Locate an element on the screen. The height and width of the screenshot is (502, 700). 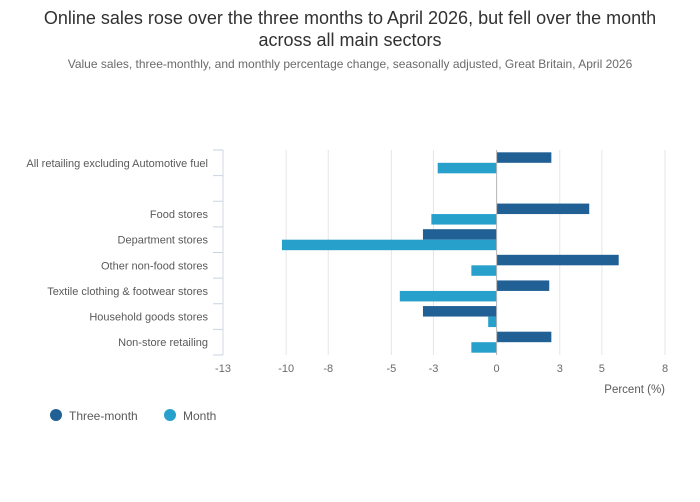
x-tick-label: -3 is located at coordinates (434, 369).